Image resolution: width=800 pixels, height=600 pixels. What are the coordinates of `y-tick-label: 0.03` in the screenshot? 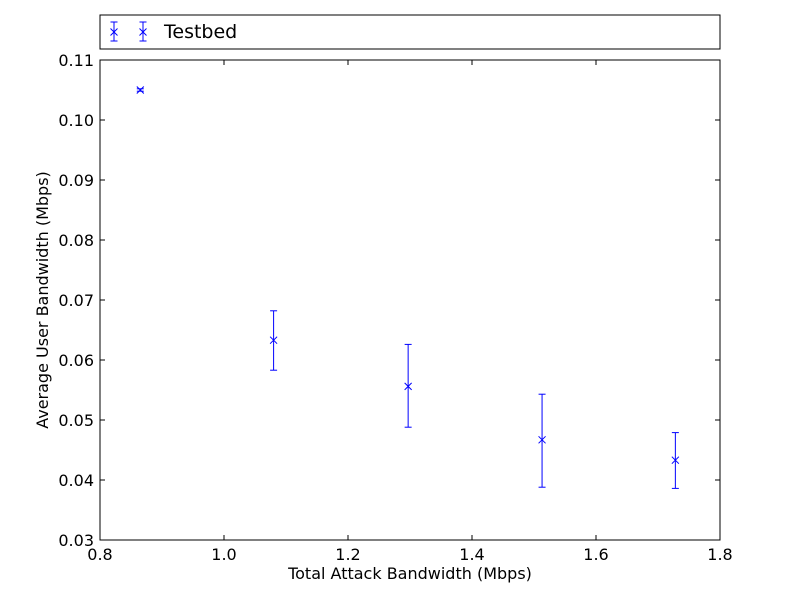 It's located at (76, 540).